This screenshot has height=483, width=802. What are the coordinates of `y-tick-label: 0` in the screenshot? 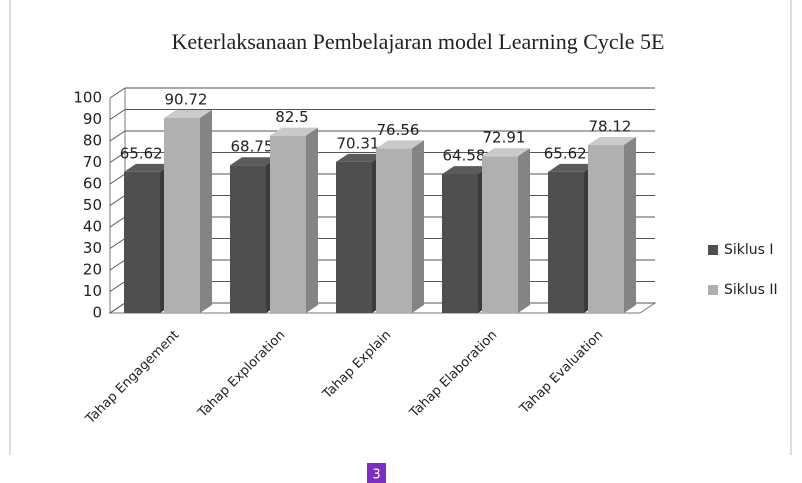 It's located at (97, 313).